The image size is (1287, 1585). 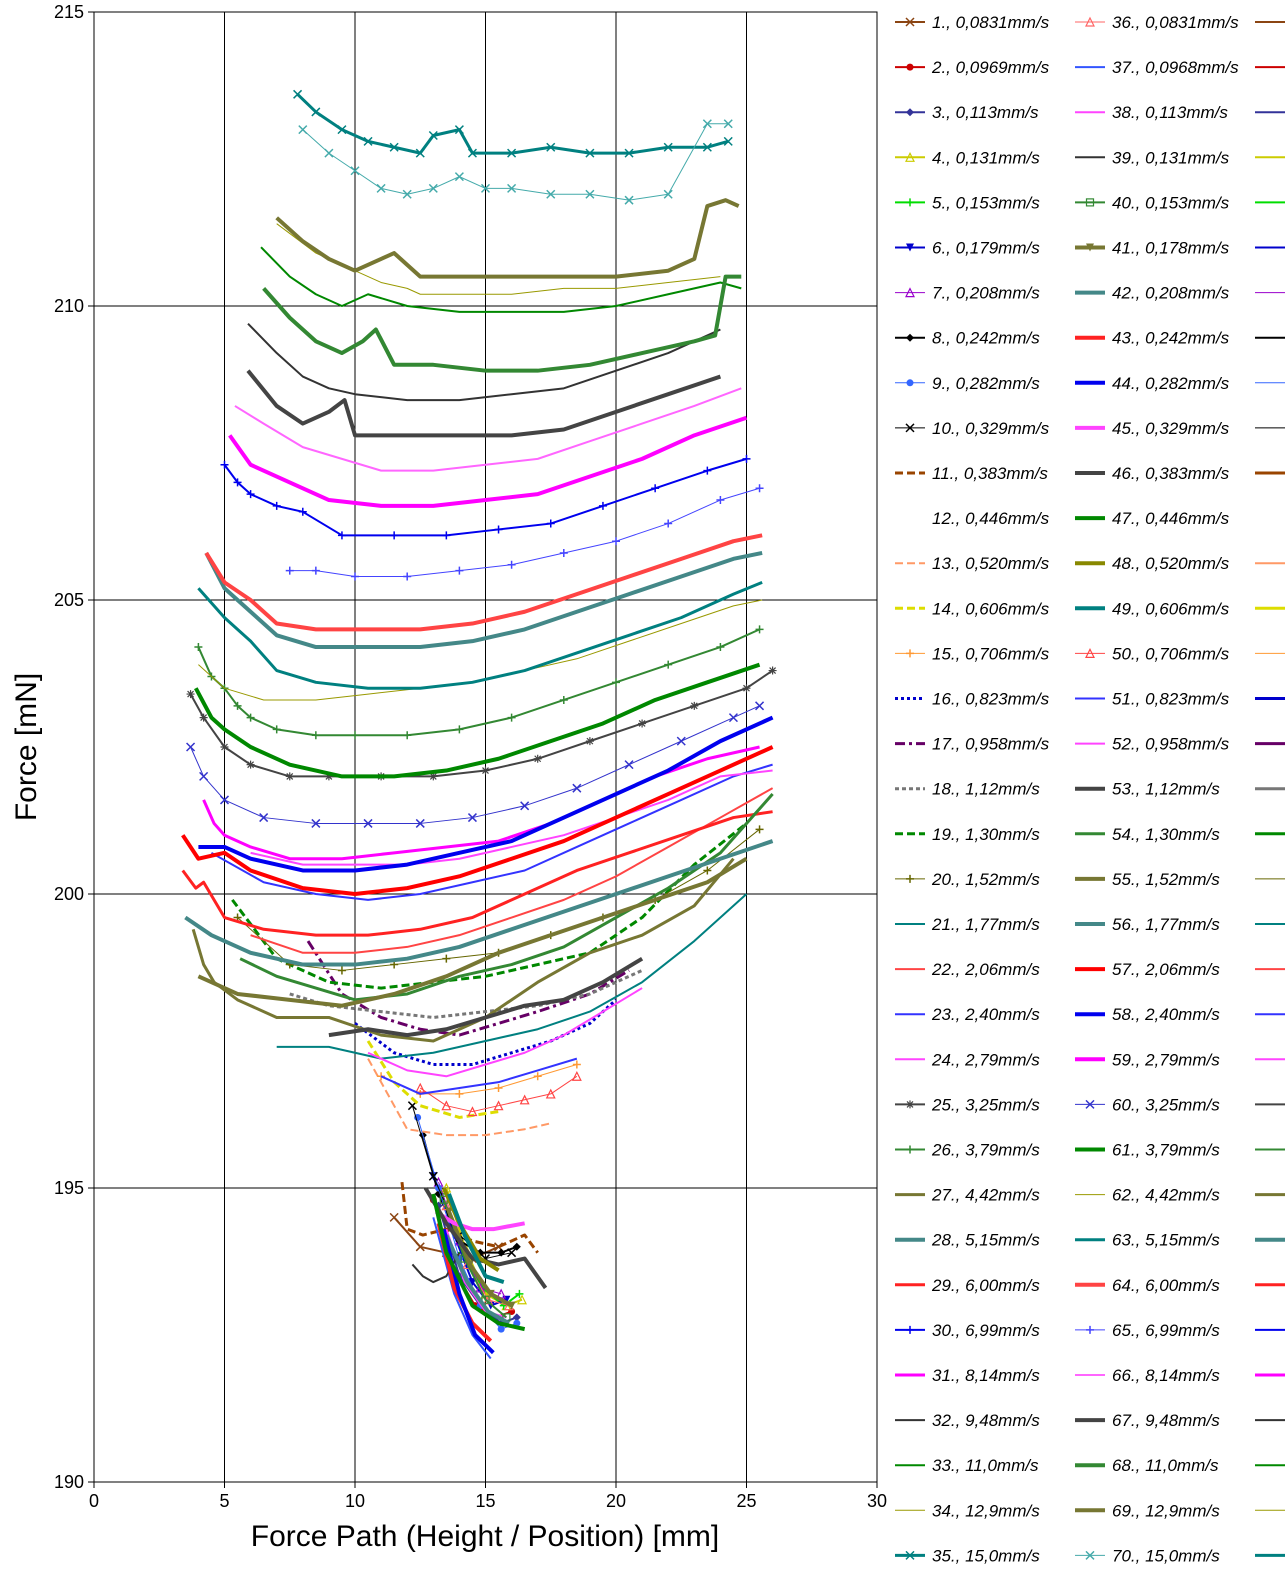 What do you see at coordinates (991, 22) in the screenshot?
I see `legend-label-1: 1., 0,0831mm/s` at bounding box center [991, 22].